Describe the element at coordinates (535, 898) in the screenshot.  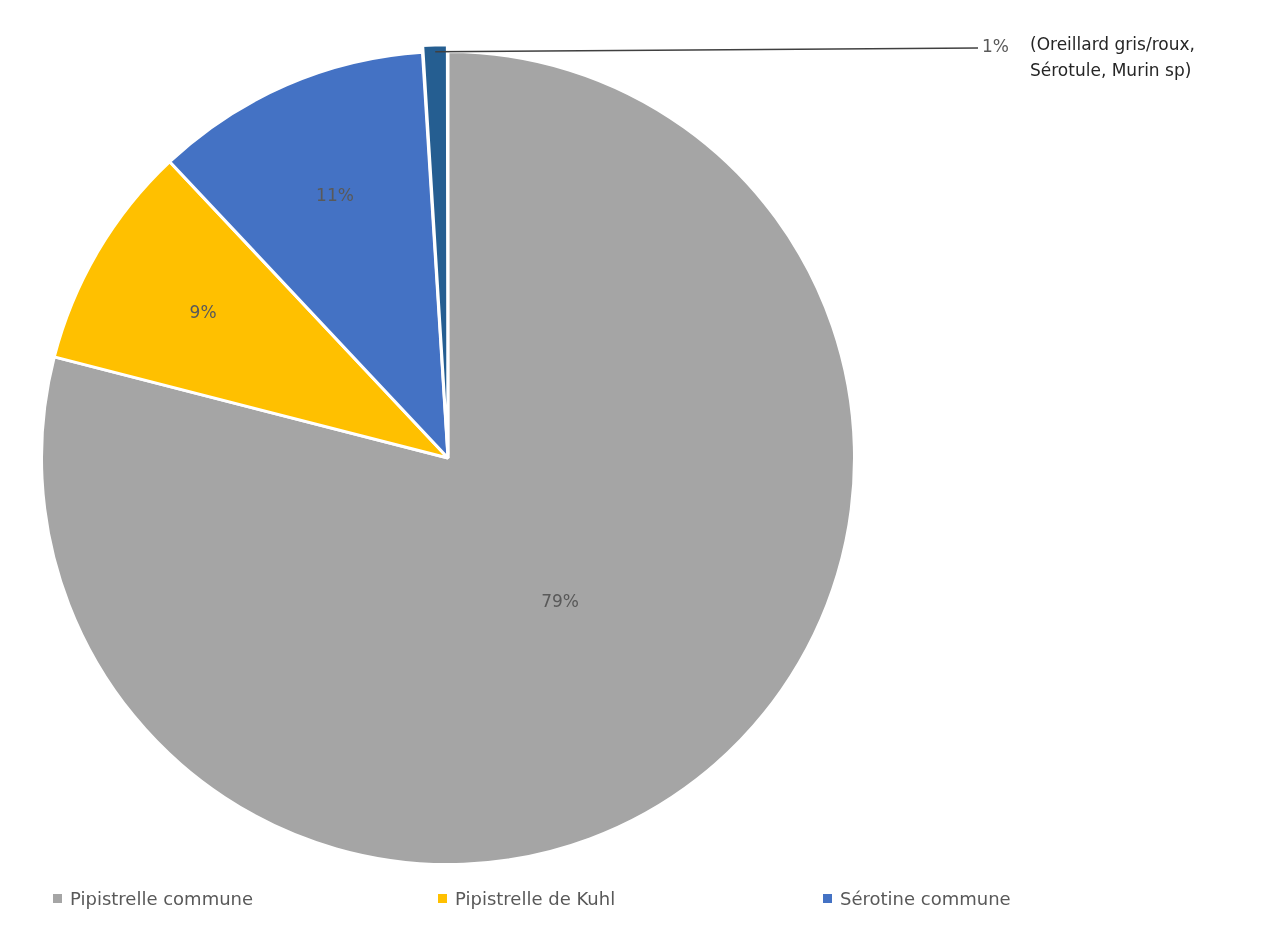
I see `legend-label: Pipistrelle de Kuhl` at that location.